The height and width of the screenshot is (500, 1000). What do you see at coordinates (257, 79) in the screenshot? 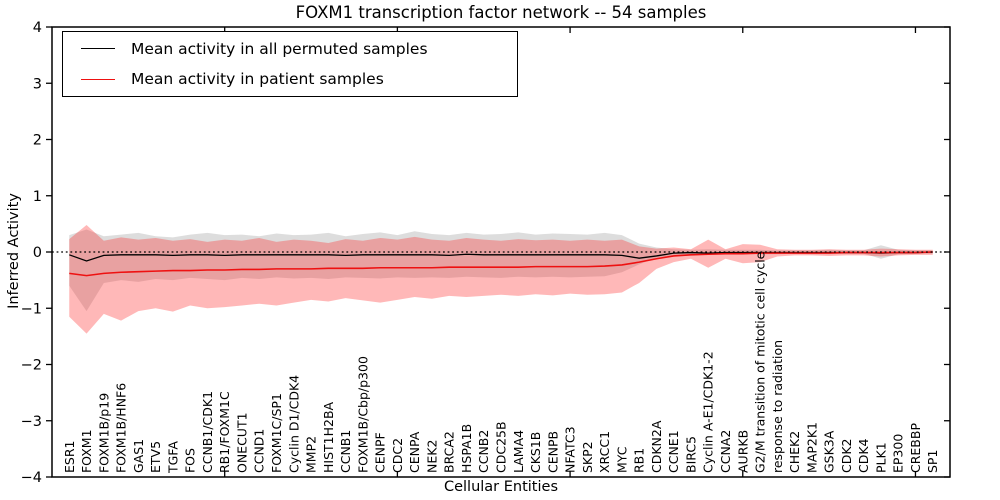
I see `legend-label-patient: Mean activity in patient samples` at bounding box center [257, 79].